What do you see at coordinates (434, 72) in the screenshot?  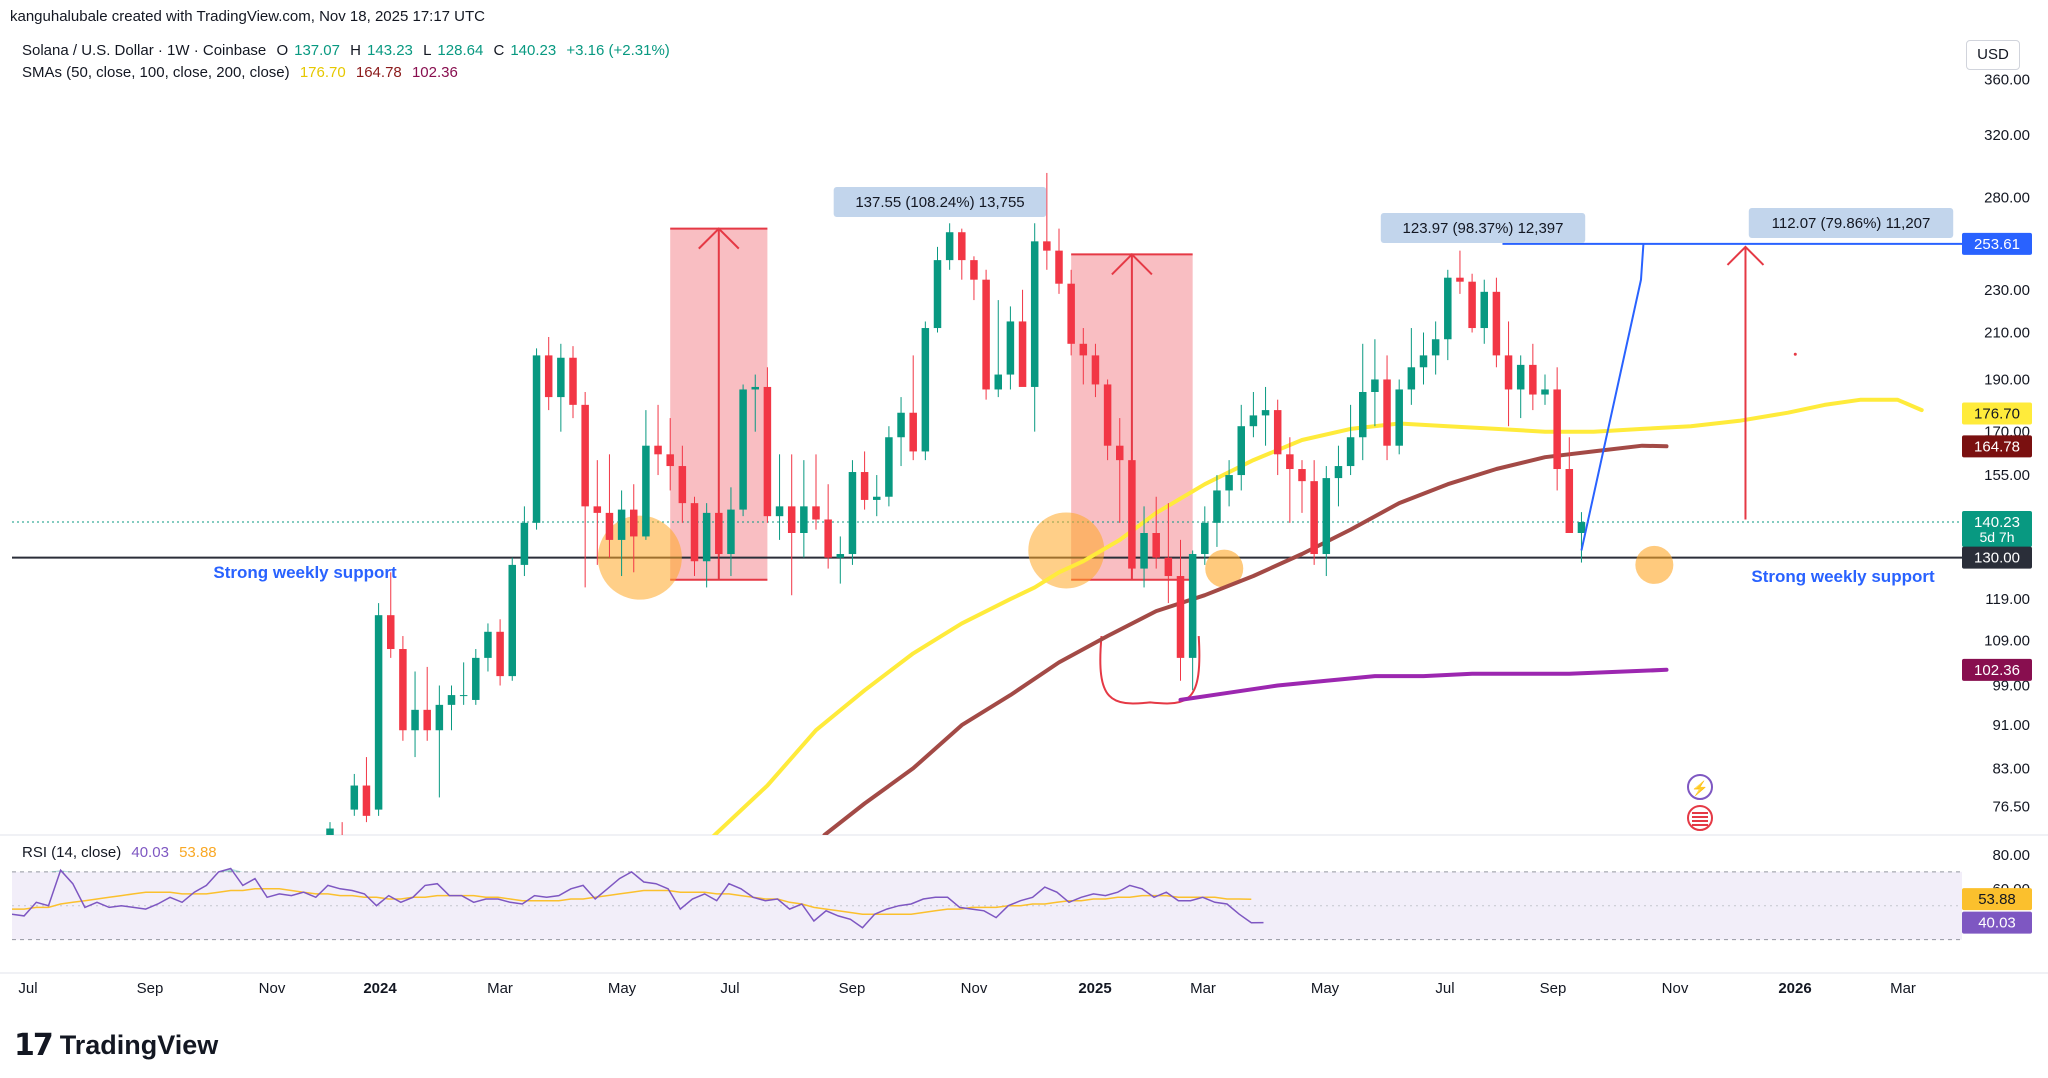 I see `sma200-value: 102.36` at bounding box center [434, 72].